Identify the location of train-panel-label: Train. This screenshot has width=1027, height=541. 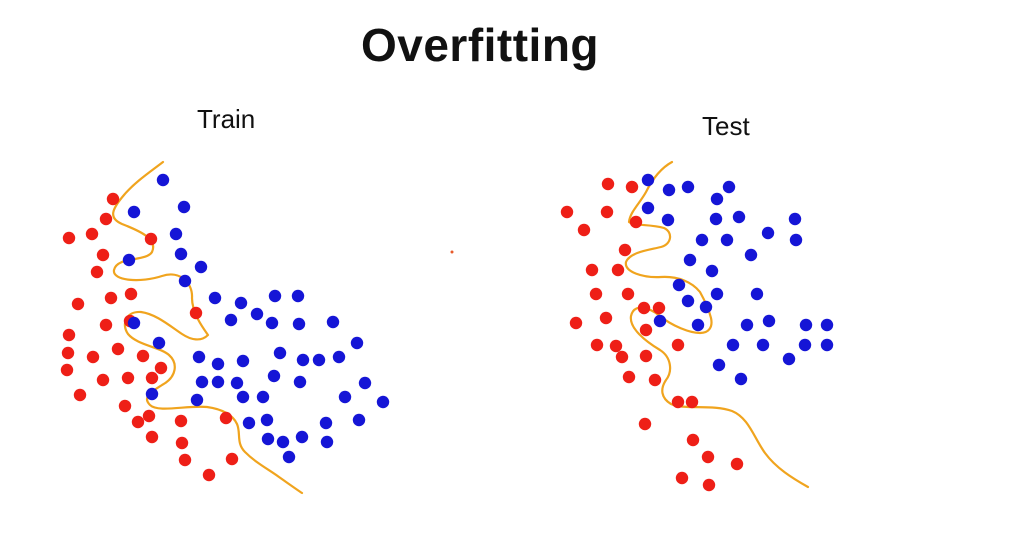
(226, 119).